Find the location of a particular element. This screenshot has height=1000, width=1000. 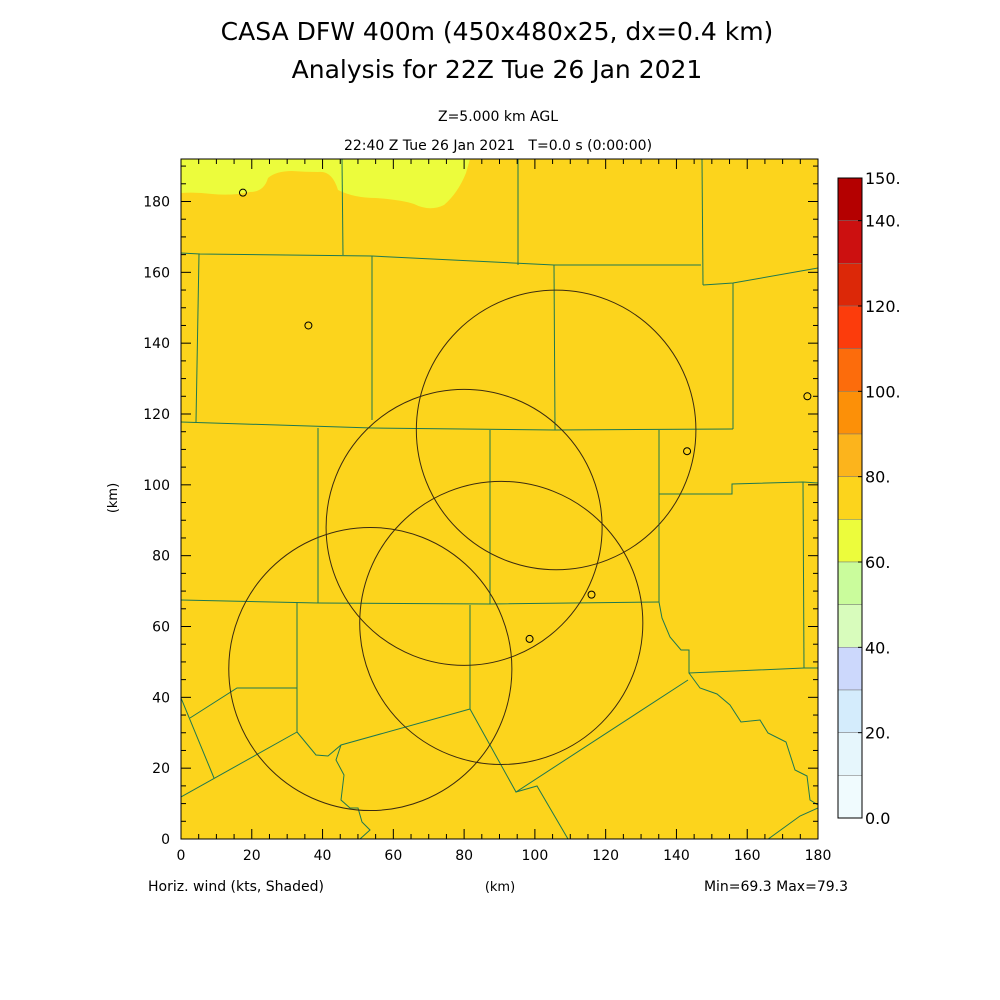

colorbar-label: 40. is located at coordinates (877, 647).